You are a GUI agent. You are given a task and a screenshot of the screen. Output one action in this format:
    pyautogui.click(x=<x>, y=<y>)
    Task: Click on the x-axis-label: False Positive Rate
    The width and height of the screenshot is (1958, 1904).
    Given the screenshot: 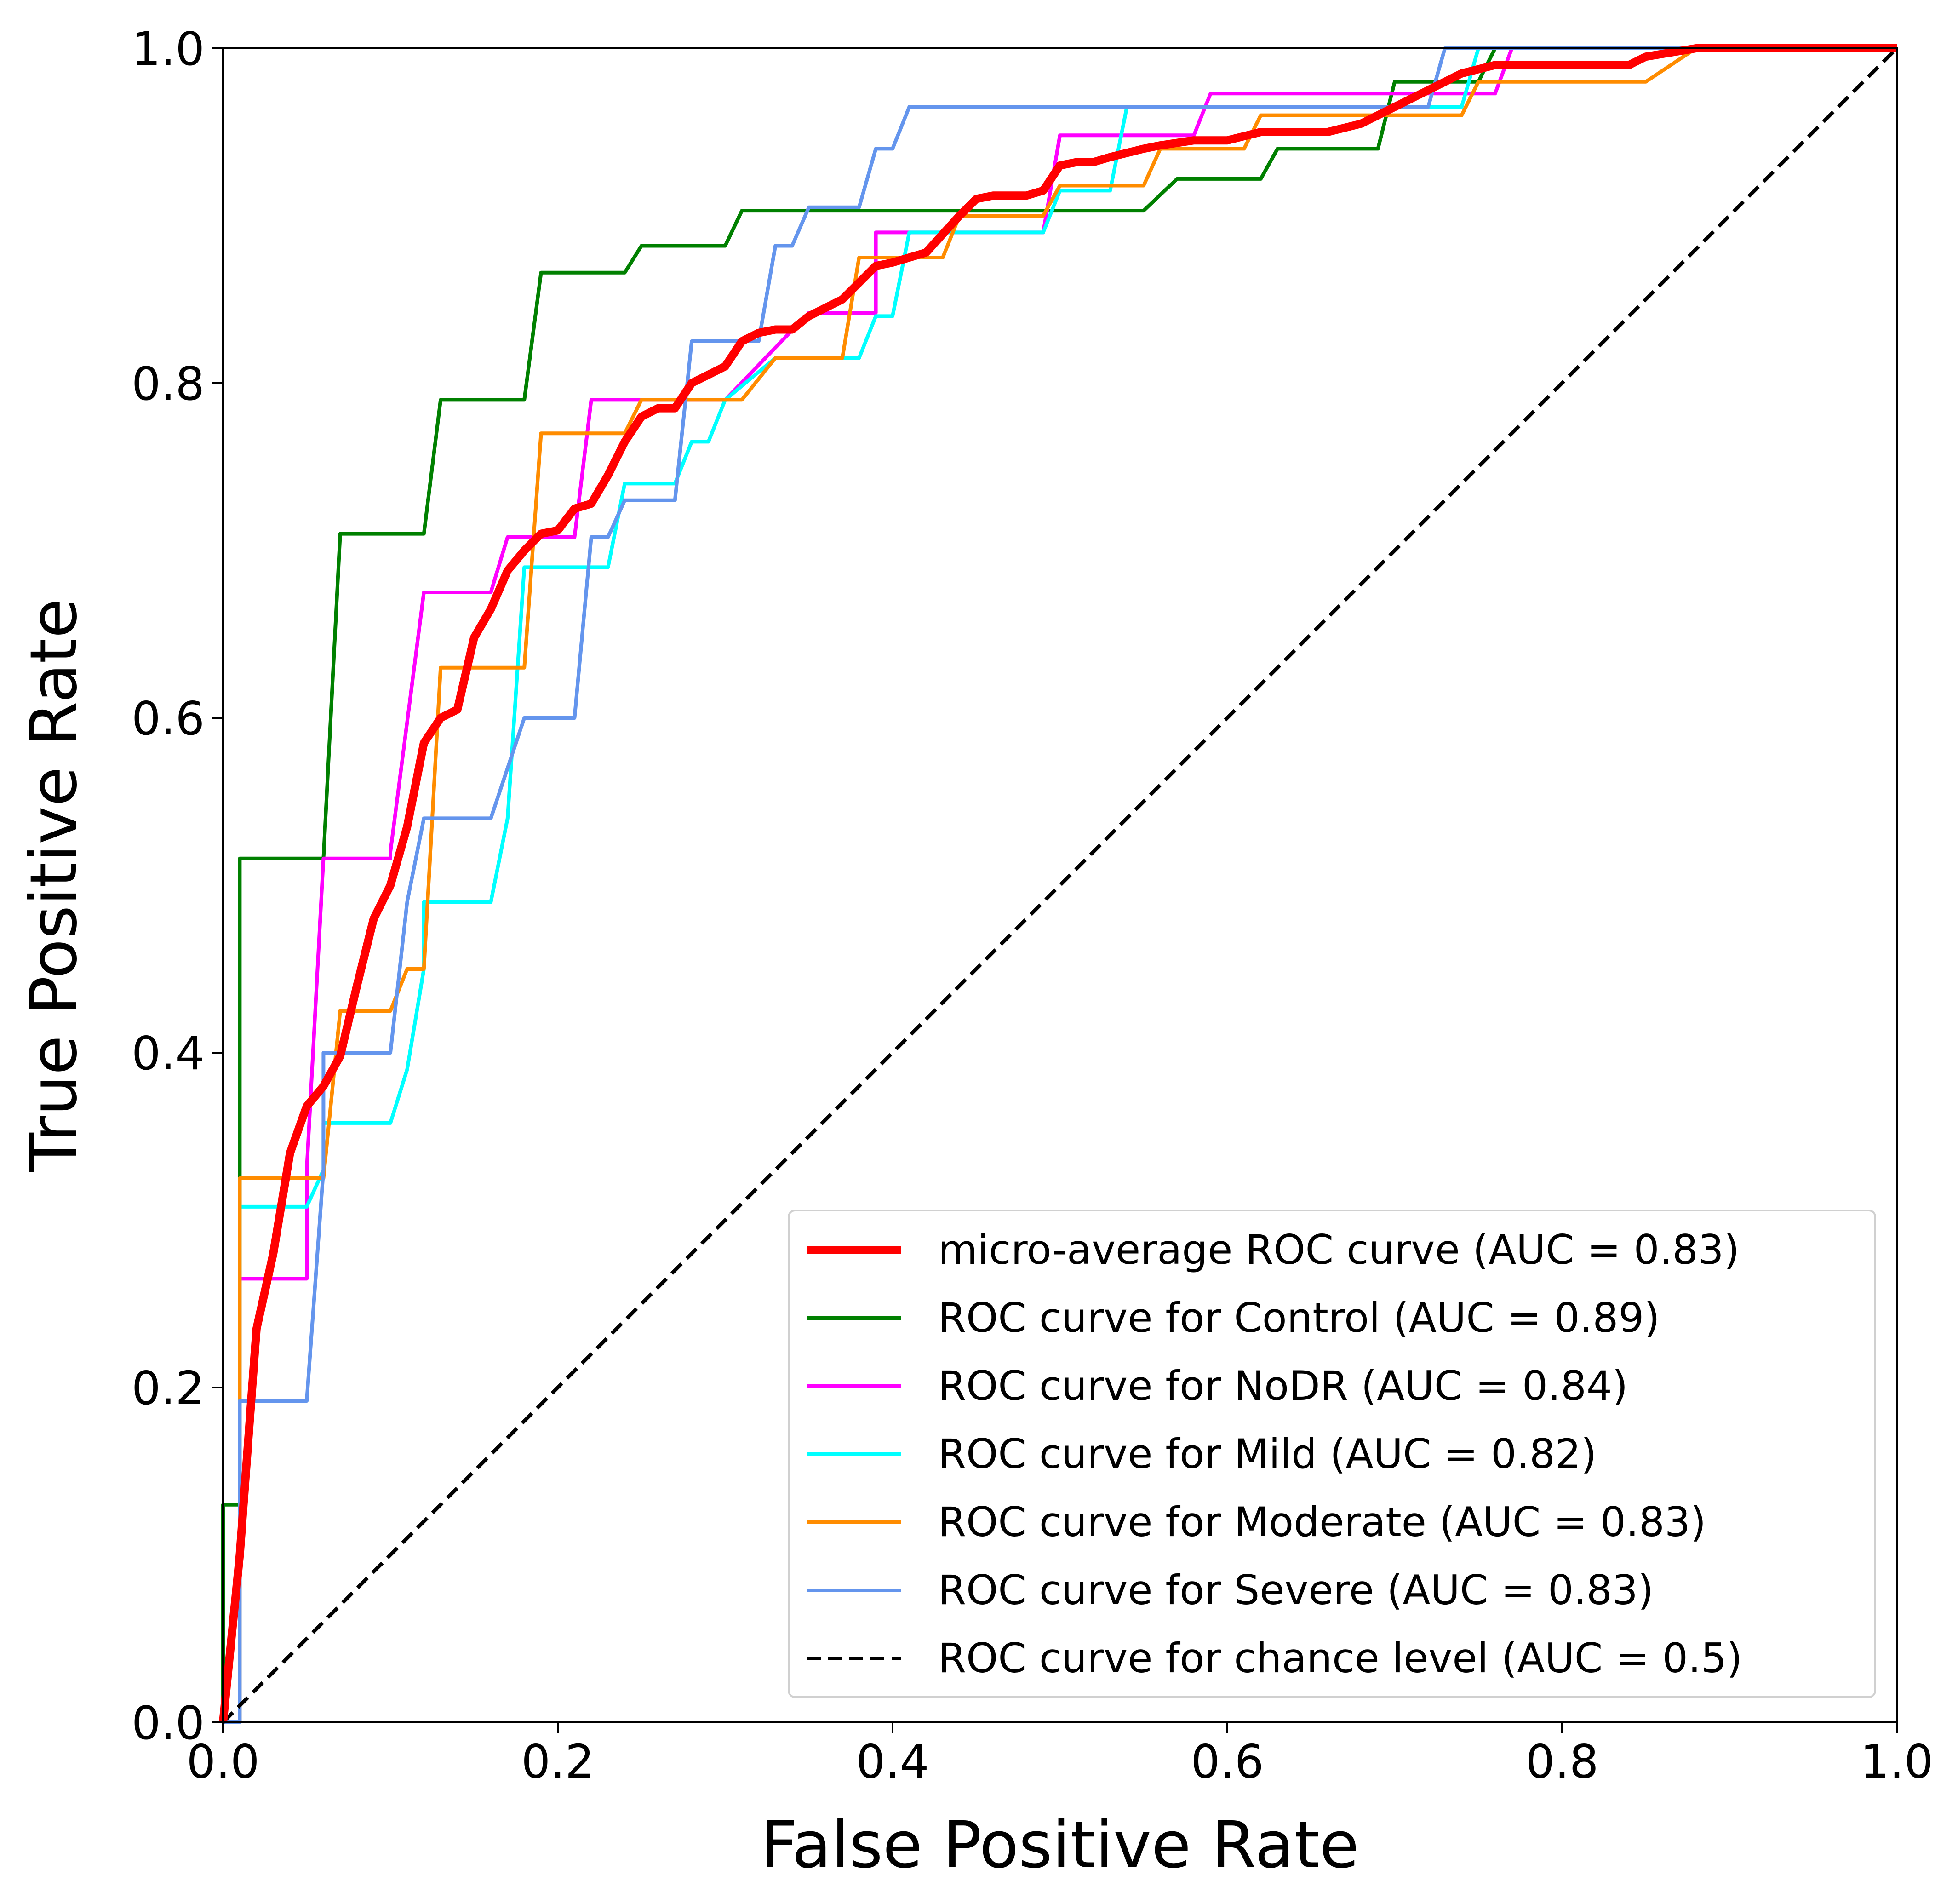 What is the action you would take?
    pyautogui.click(x=1060, y=1845)
    